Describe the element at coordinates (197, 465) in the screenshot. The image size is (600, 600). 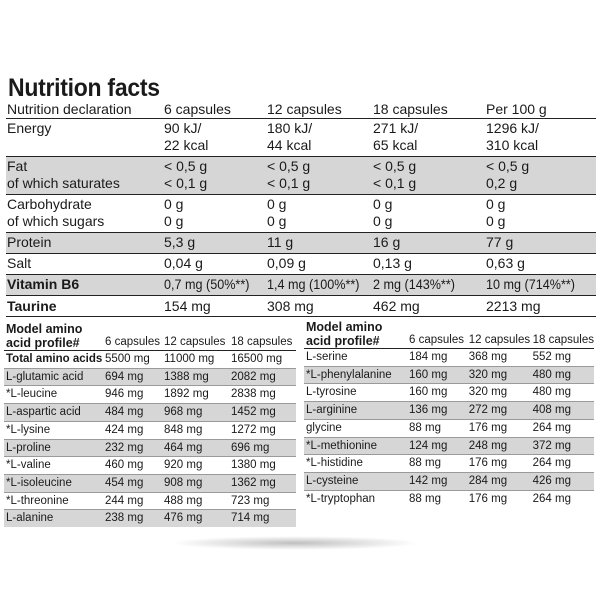
I see `amino-value: 920 mg` at that location.